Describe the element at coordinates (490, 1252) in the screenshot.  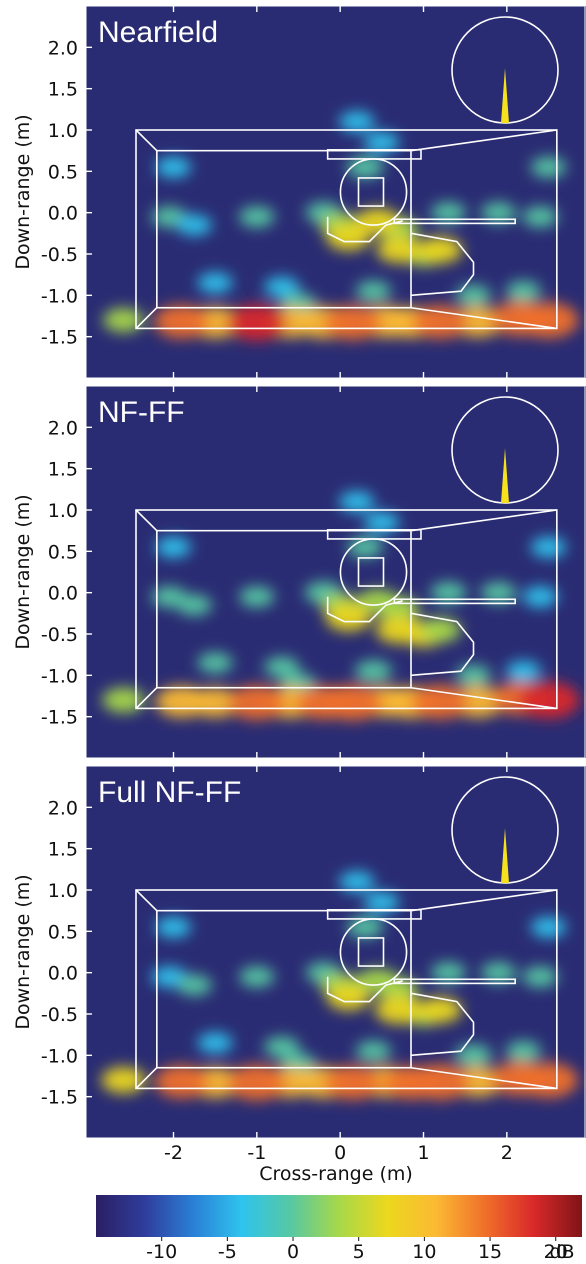
I see `colorbar-tick-label: 15` at that location.